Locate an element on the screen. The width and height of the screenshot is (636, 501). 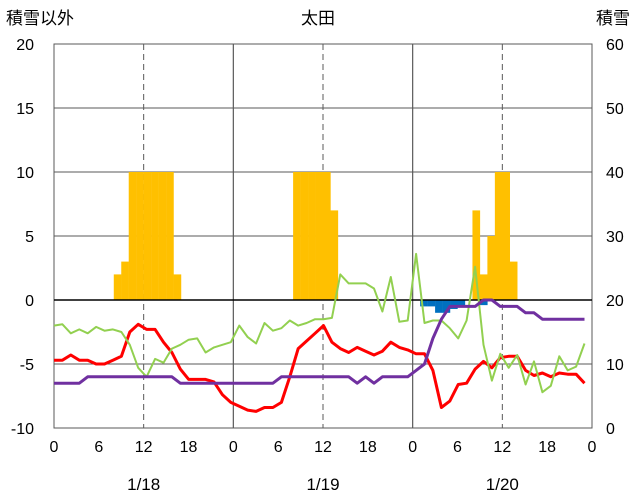
right-tick-label: 0 is located at coordinates (610, 429).